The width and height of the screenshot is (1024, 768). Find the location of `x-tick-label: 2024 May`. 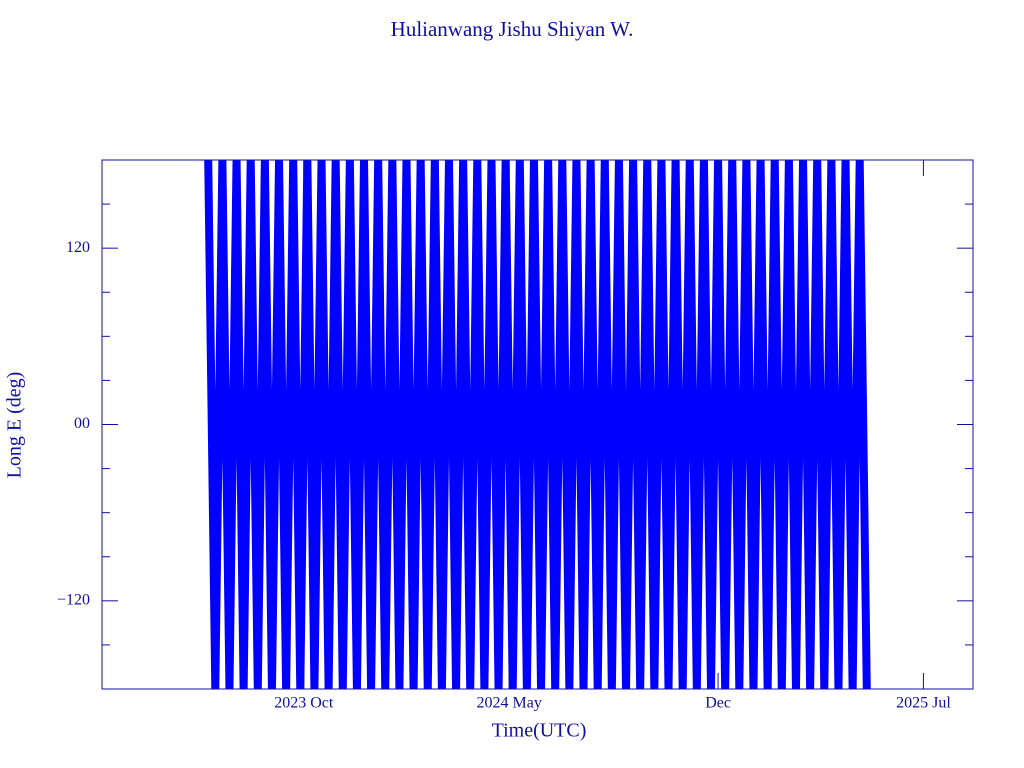

x-tick-label: 2024 May is located at coordinates (509, 703).